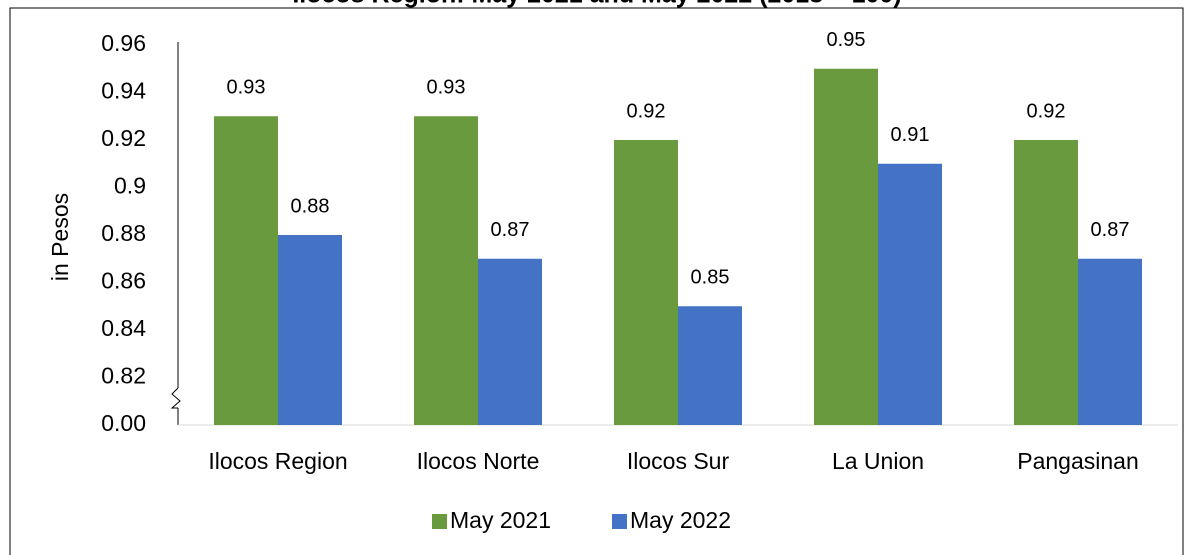 Image resolution: width=1195 pixels, height=555 pixels. What do you see at coordinates (123, 138) in the screenshot?
I see `y-tick-label: 0.92` at bounding box center [123, 138].